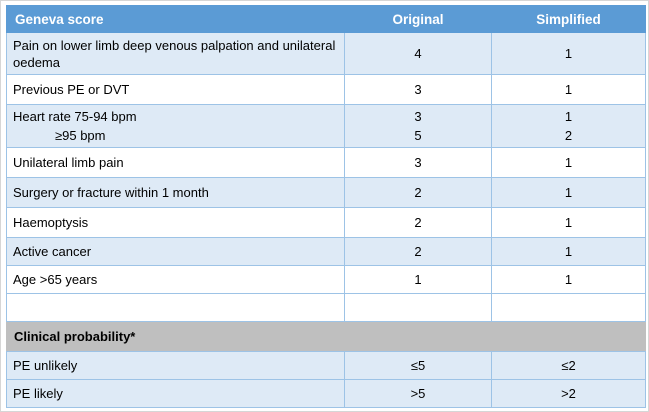  Describe the element at coordinates (175, 192) in the screenshot. I see `row-label: Surgery or fracture within 1 month` at that location.